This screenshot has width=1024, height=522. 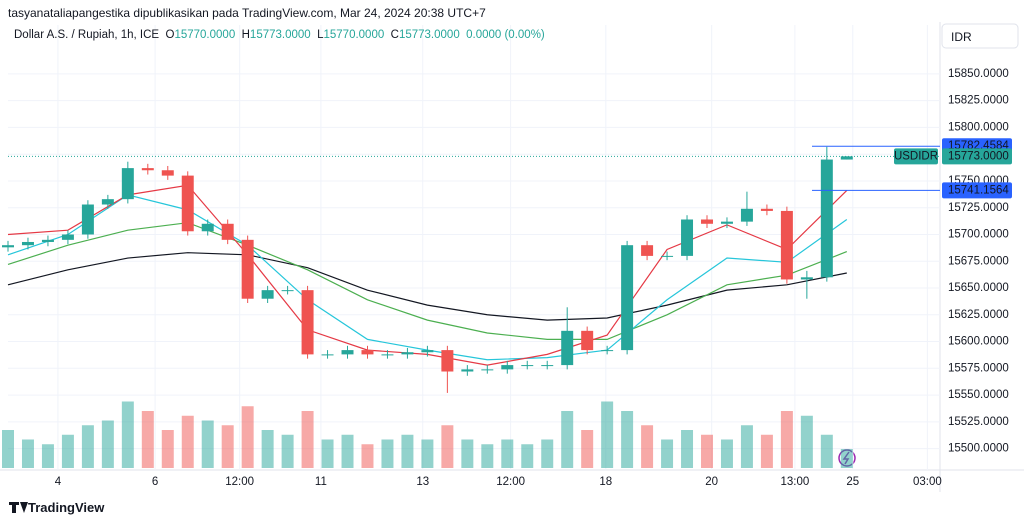 What do you see at coordinates (394, 35) in the screenshot?
I see `ohlc-label: C` at bounding box center [394, 35].